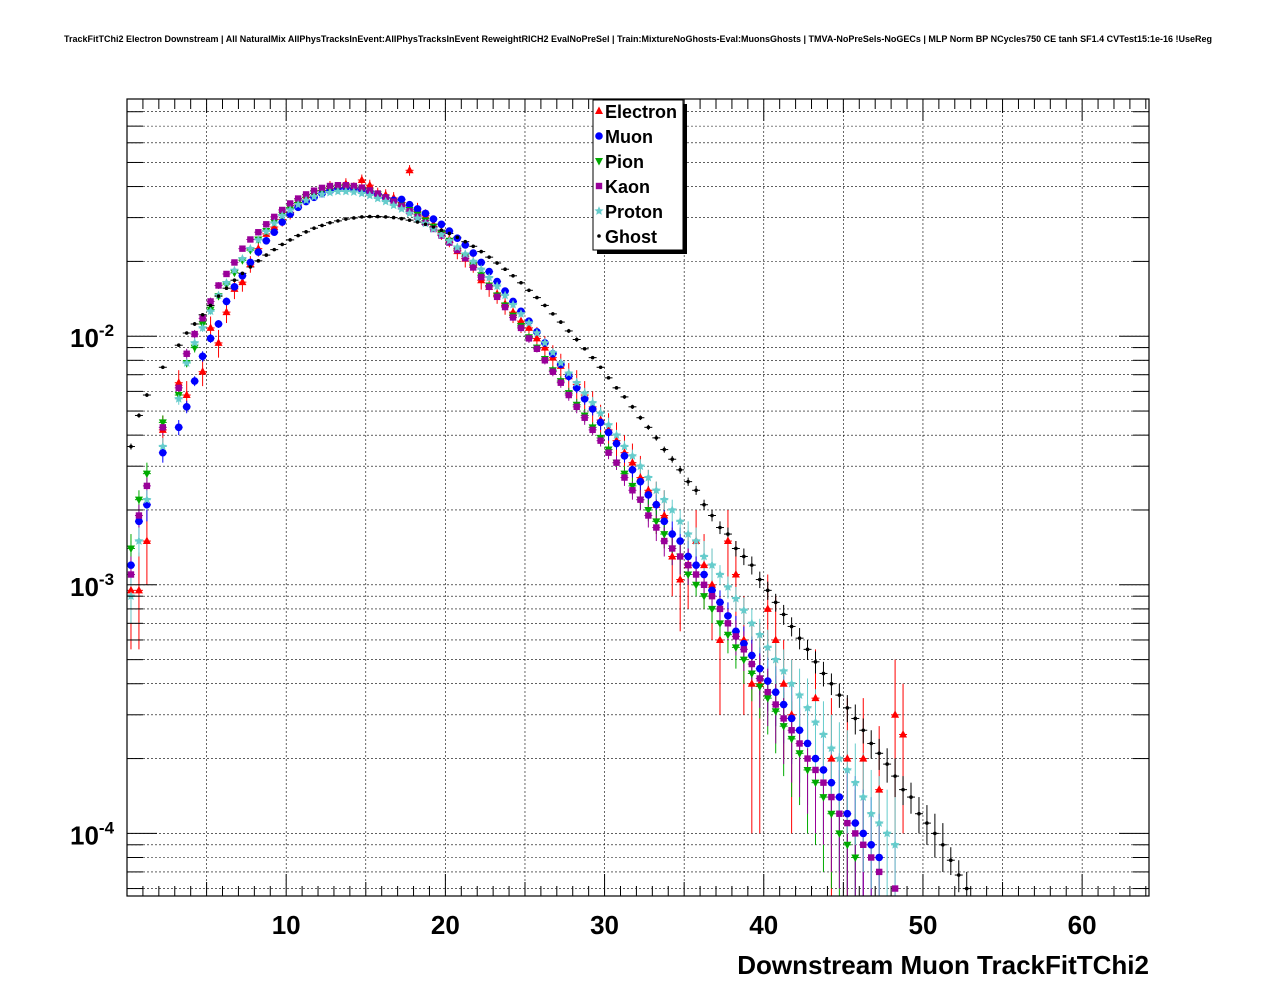 This screenshot has width=1276, height=996. I want to click on y-tick-label: 10-4, so click(92, 834).